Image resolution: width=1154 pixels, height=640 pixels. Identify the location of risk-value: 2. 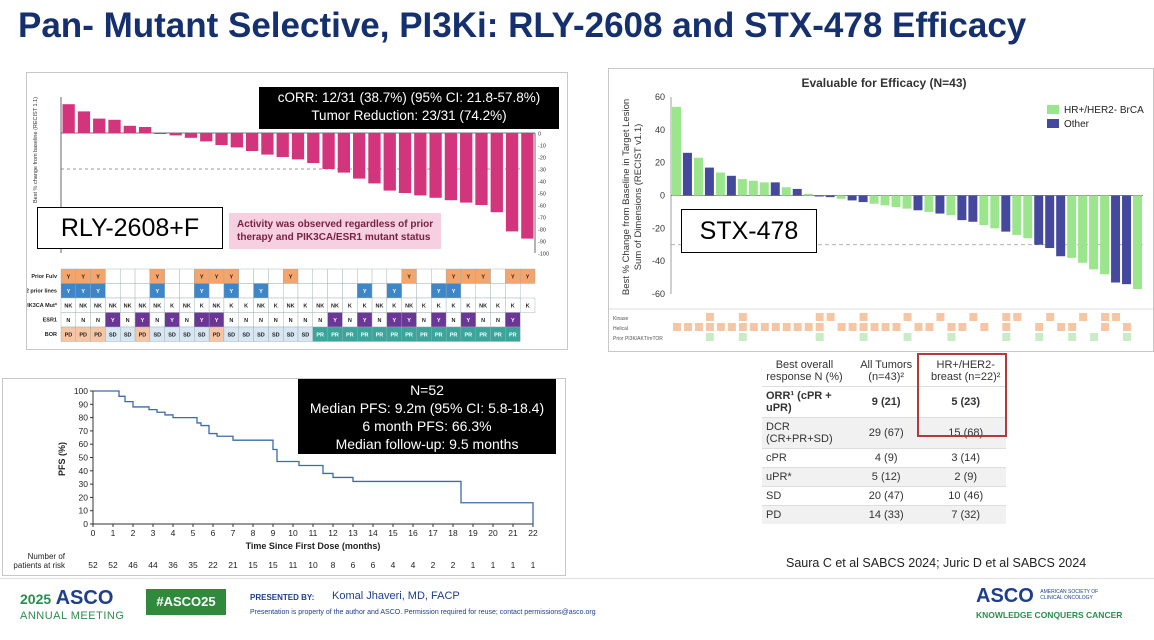
(433, 565).